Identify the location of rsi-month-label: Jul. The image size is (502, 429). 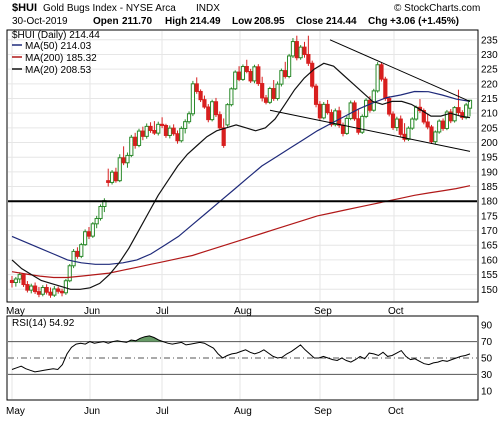
(162, 411).